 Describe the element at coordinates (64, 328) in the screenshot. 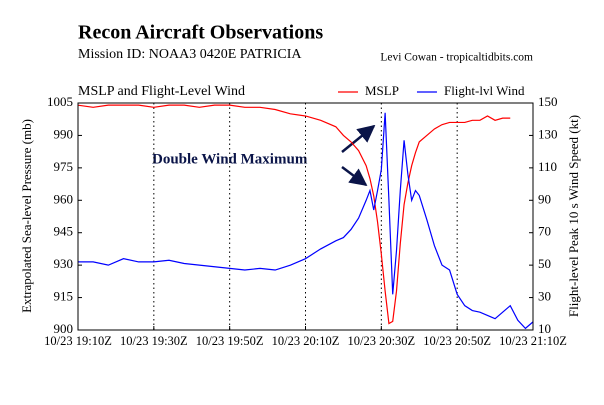

I see `y-tick-label: 900` at that location.